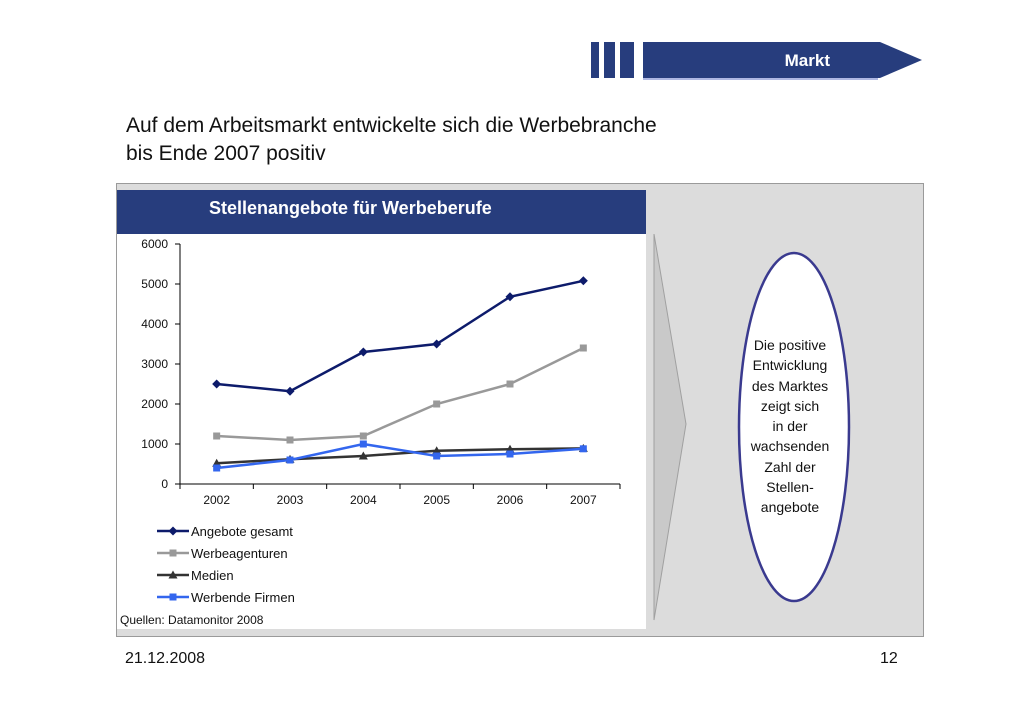 The image size is (1030, 728). I want to click on chart-title-text: Stellenangebote für Werbeberufe, so click(350, 208).